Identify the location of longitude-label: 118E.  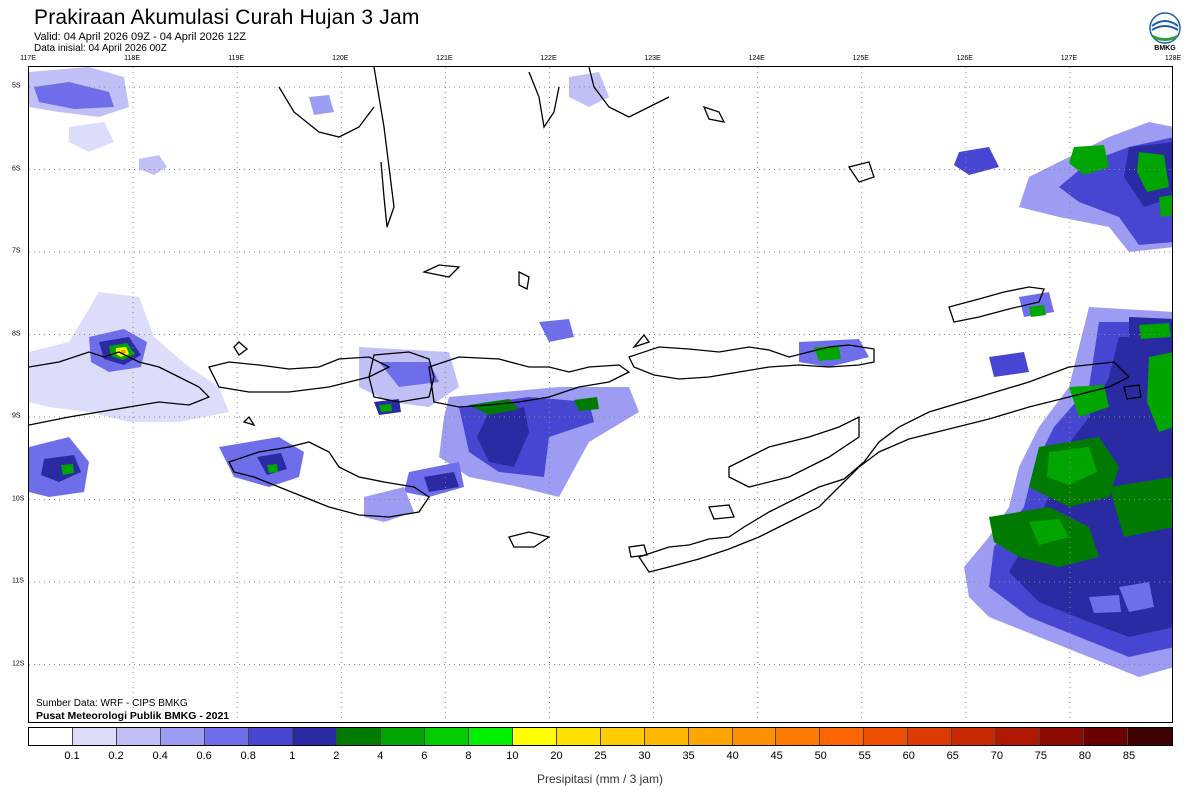
(132, 58).